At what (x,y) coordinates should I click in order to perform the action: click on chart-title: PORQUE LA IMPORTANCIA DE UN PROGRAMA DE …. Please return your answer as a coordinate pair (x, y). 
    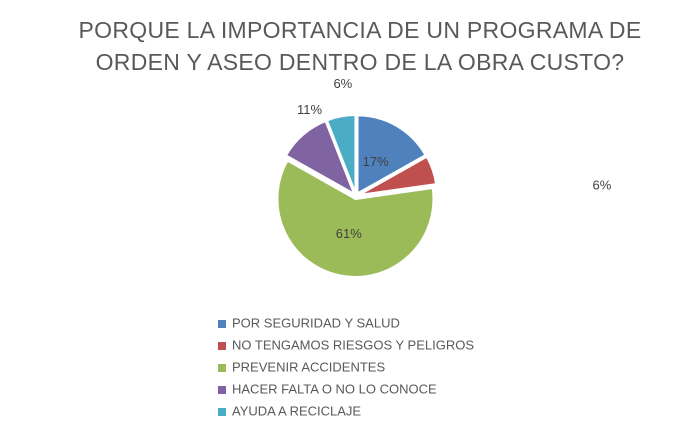
    Looking at the image, I should click on (360, 46).